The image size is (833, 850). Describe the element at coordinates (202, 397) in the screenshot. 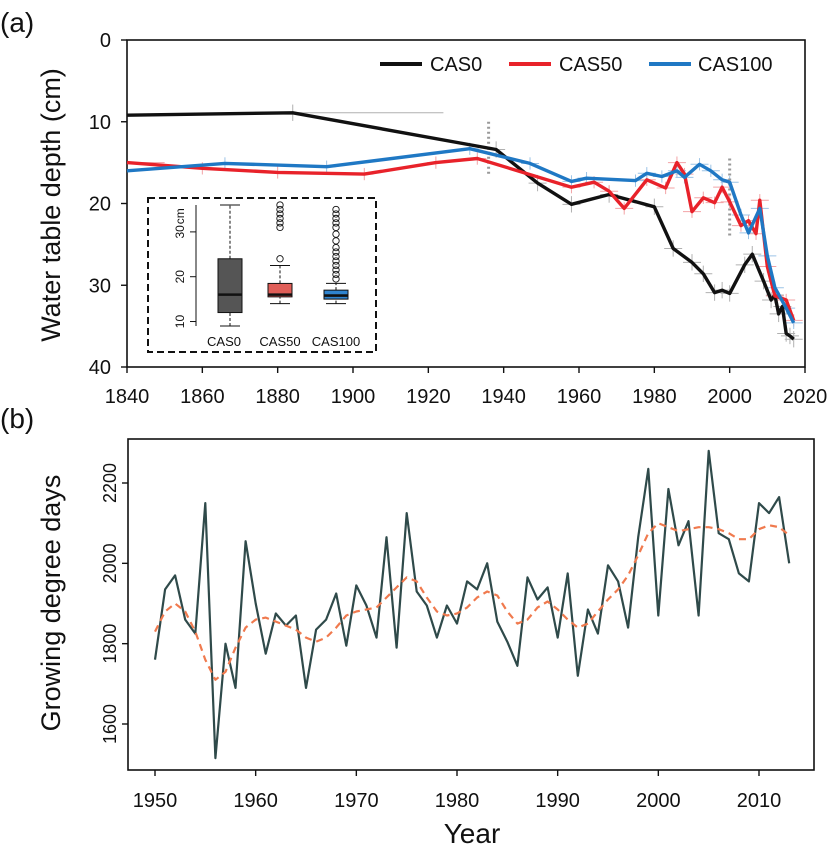

I see `panel-a-x-tick-label: 1860` at that location.